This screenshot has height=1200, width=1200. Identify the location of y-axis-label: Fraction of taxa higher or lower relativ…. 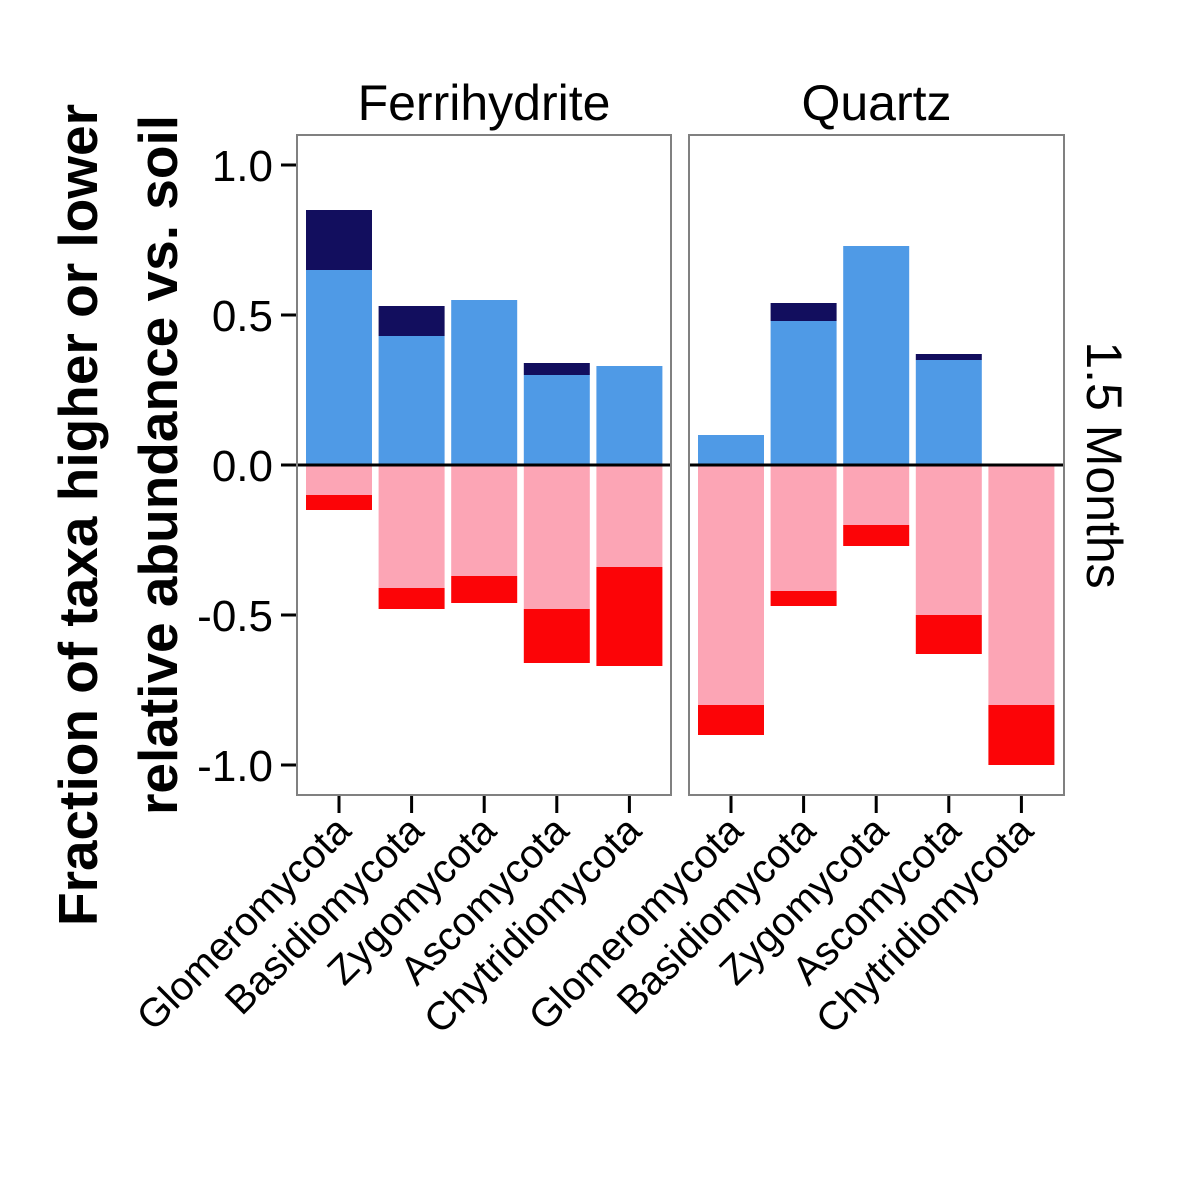
(118, 515).